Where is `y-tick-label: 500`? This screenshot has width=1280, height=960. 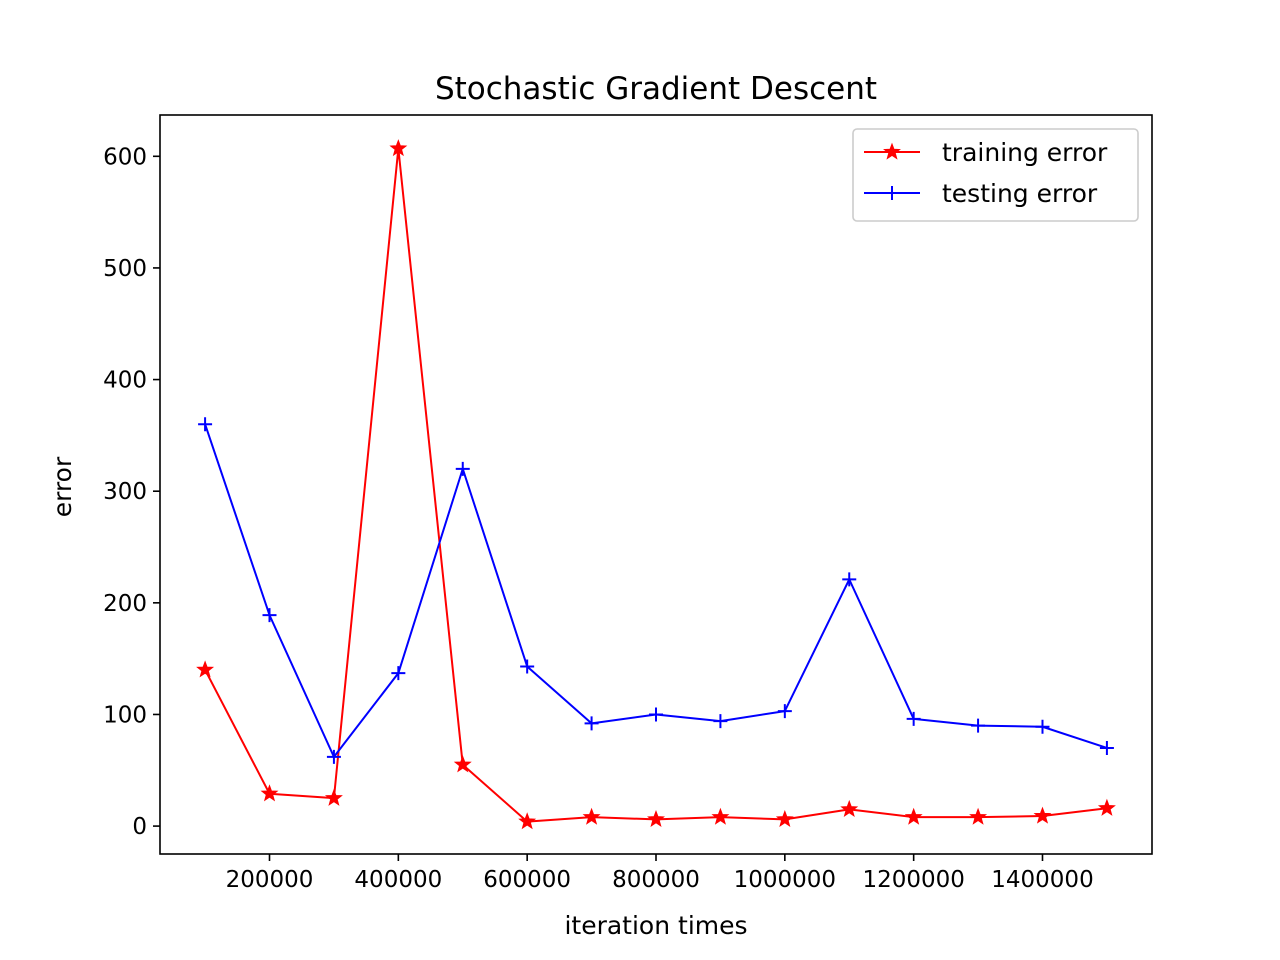 y-tick-label: 500 is located at coordinates (125, 269).